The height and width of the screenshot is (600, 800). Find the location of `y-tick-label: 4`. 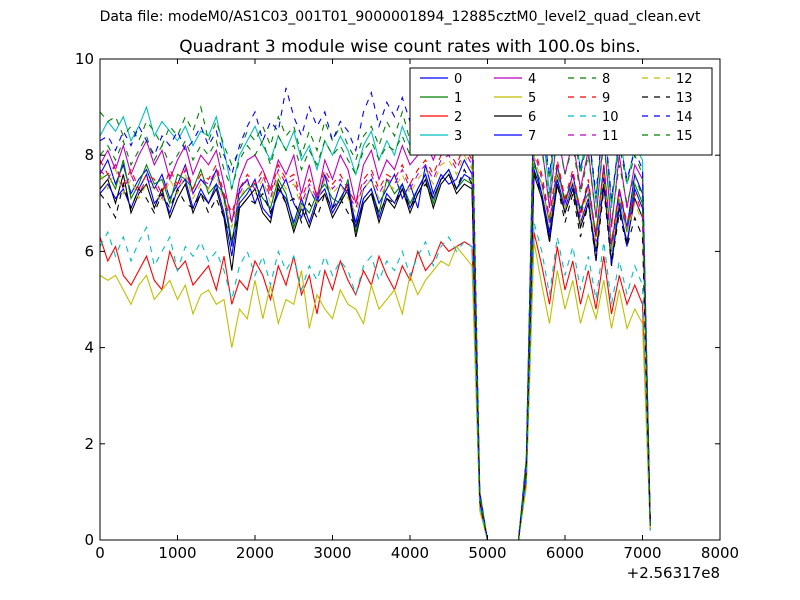

y-tick-label: 4 is located at coordinates (89, 348).